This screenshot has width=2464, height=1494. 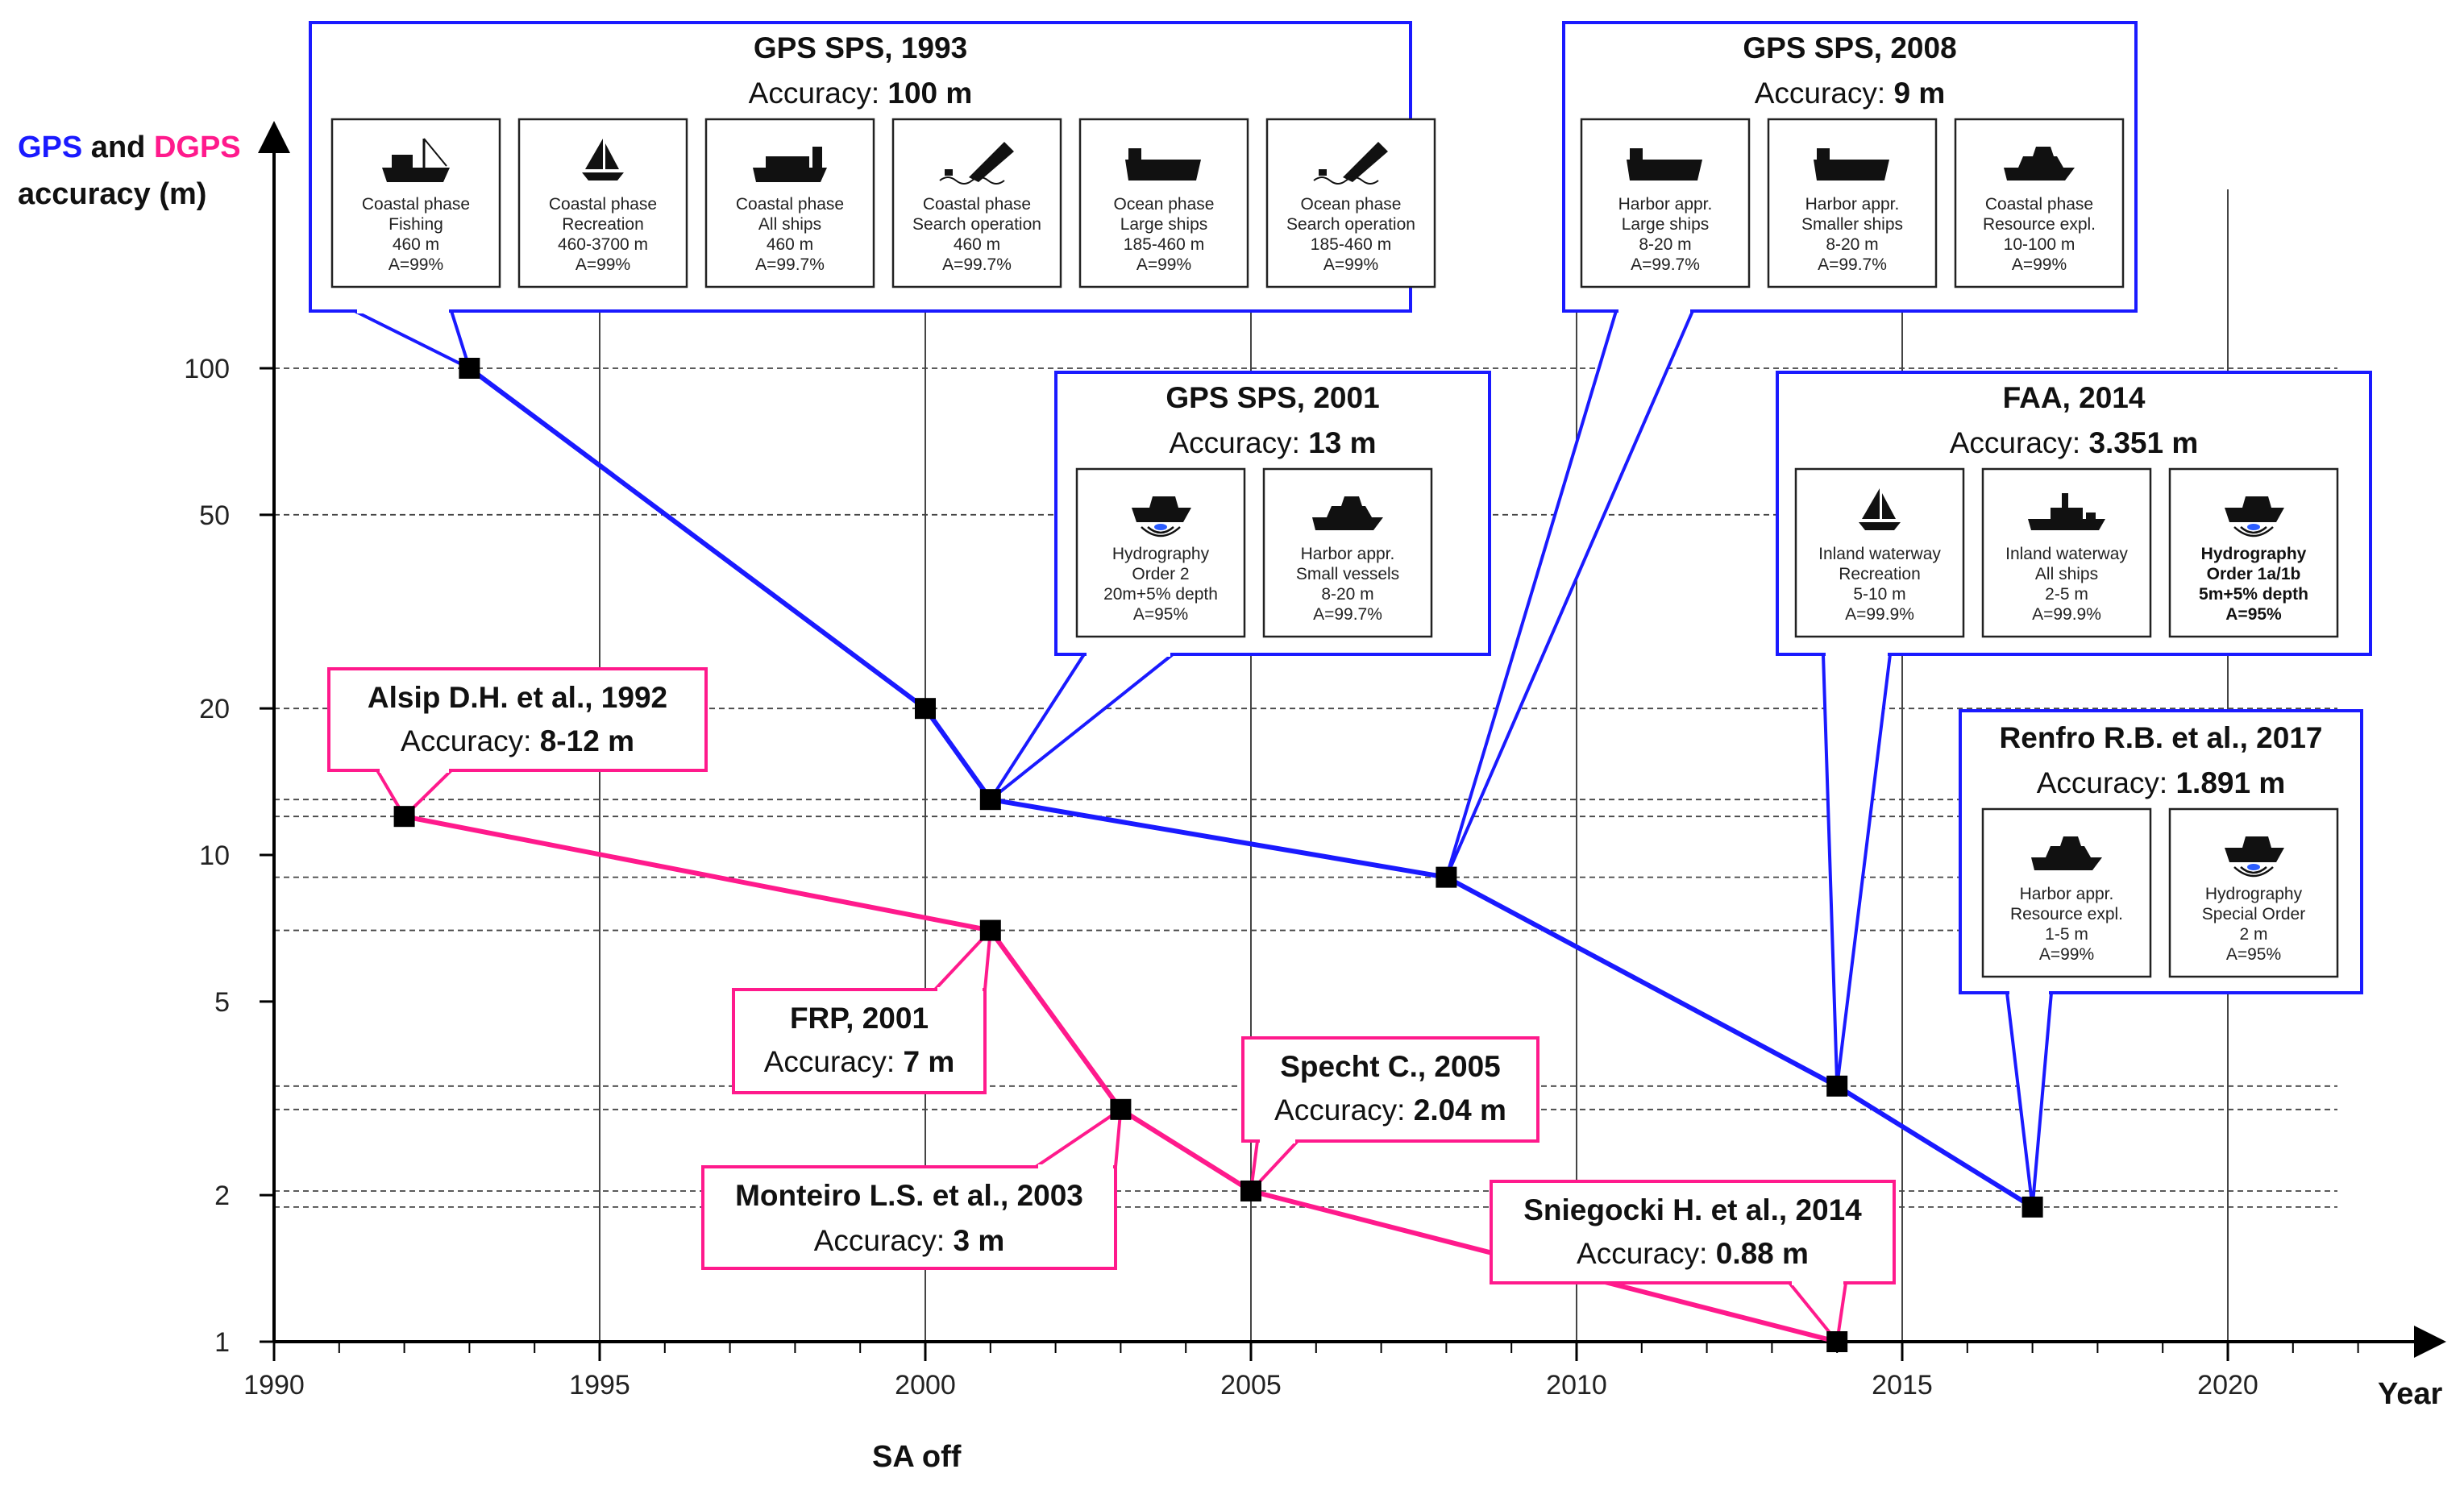 I want to click on info-card-text: Large ships, so click(x=1666, y=225).